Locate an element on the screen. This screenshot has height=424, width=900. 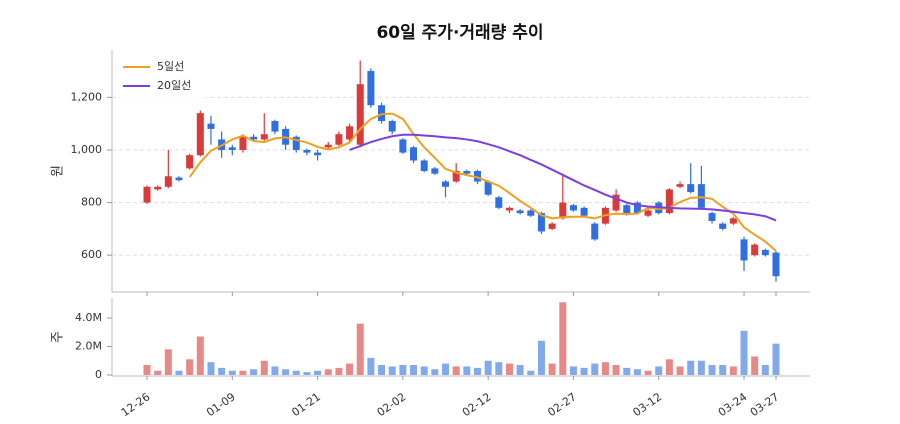
y-tick-label: 0 is located at coordinates (98, 374).